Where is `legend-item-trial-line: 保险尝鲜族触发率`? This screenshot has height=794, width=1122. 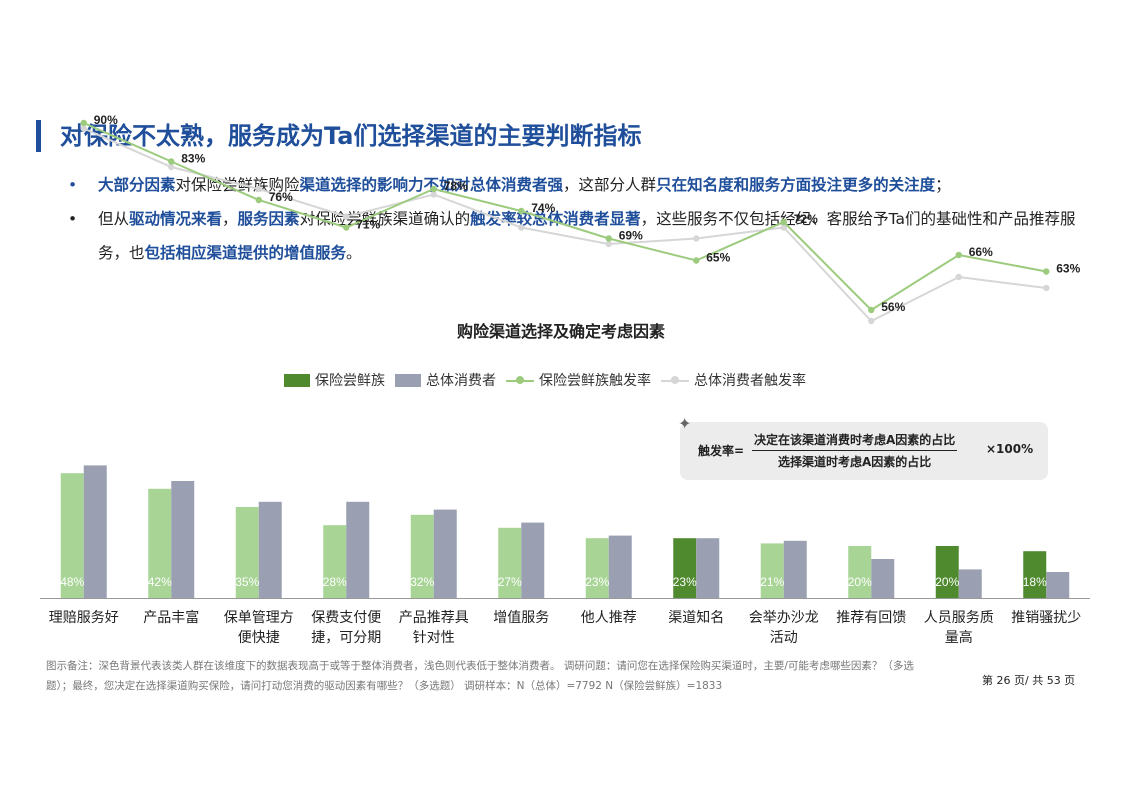 legend-item-trial-line: 保险尝鲜族触发率 is located at coordinates (578, 380).